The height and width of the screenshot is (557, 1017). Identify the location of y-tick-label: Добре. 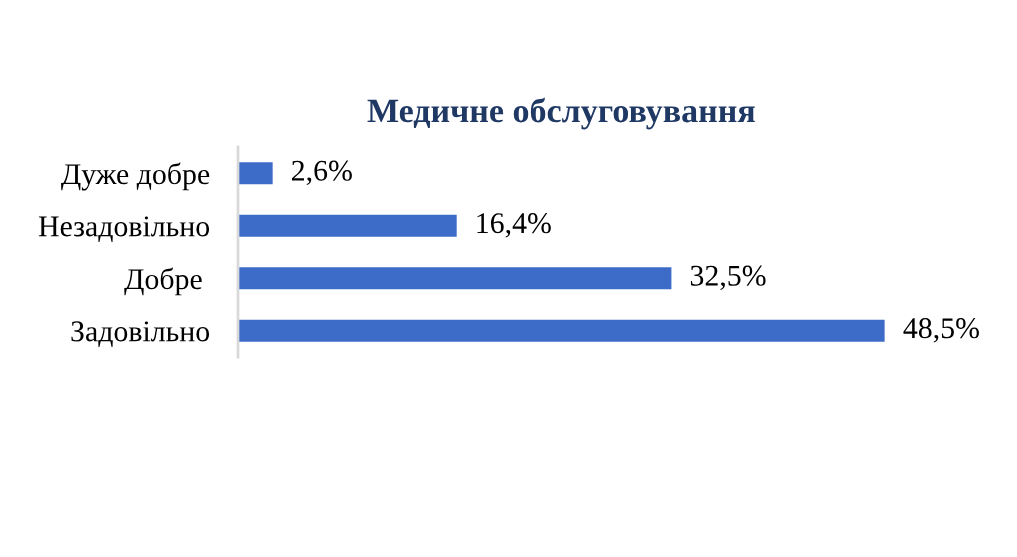
(163, 281).